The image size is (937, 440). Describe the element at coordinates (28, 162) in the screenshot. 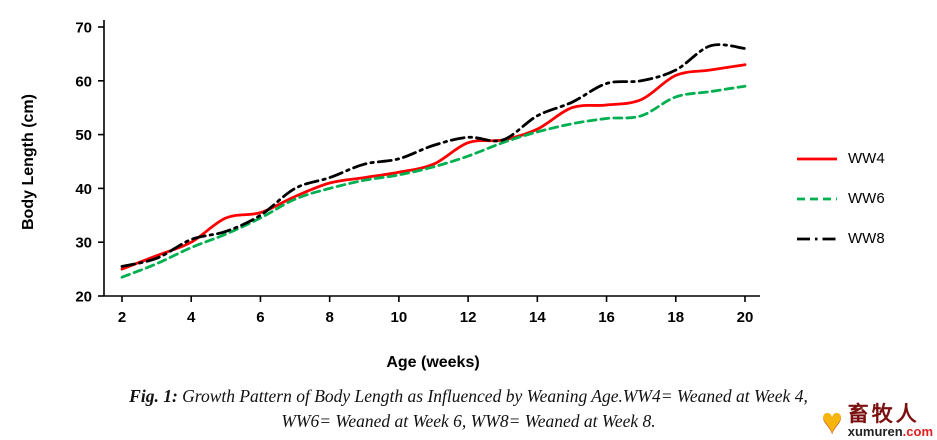

I see `y-axis-title: Body Length (cm)` at that location.